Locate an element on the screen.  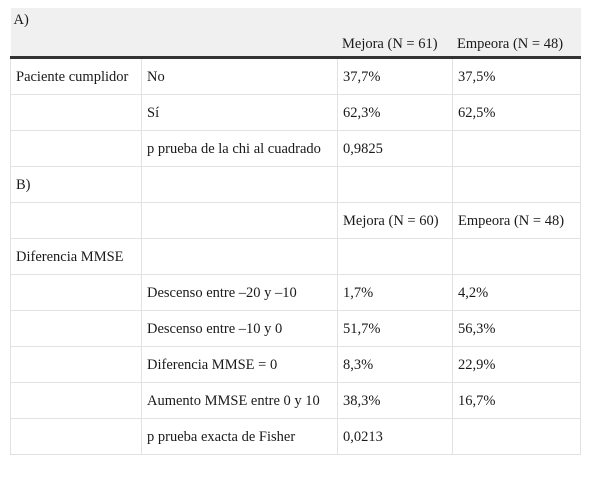
table-row: Aumento MMSE entre 0 y 10 38,3% 16,7% is located at coordinates (295, 400).